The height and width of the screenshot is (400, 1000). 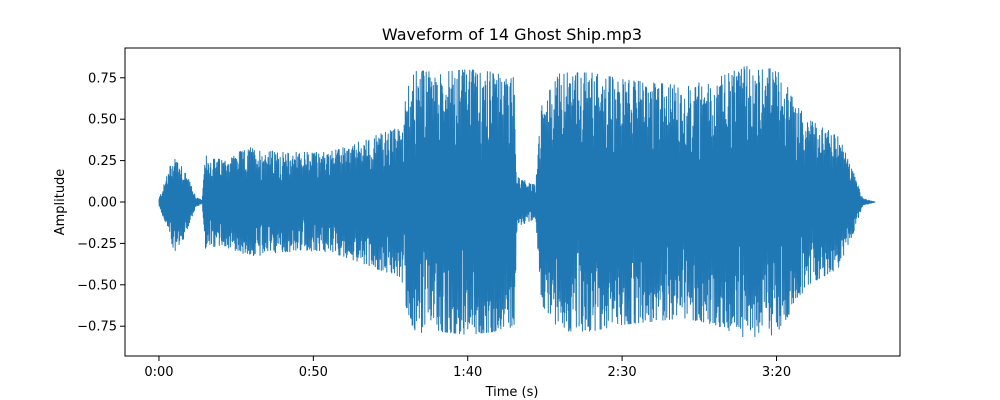 I want to click on x-tick-label: 1:40, so click(x=467, y=372).